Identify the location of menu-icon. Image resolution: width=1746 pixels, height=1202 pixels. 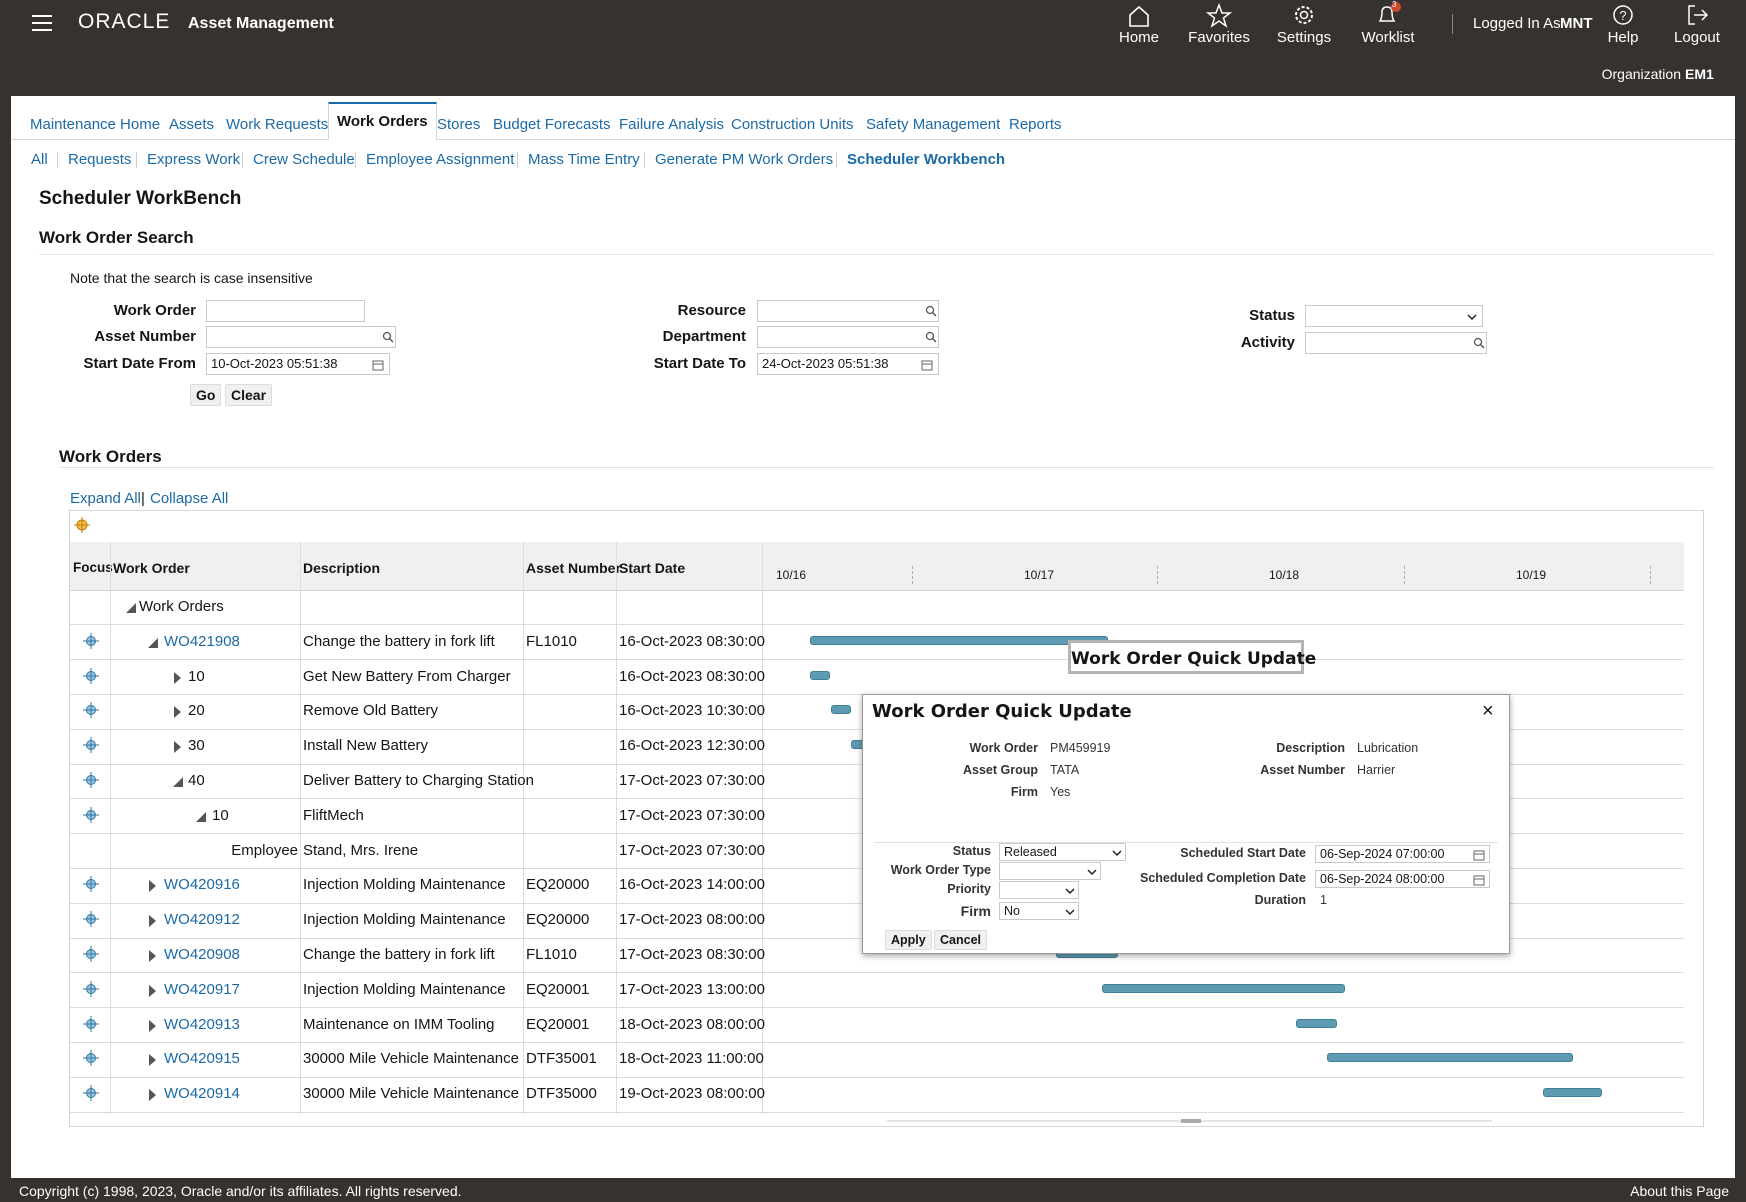
(42, 23).